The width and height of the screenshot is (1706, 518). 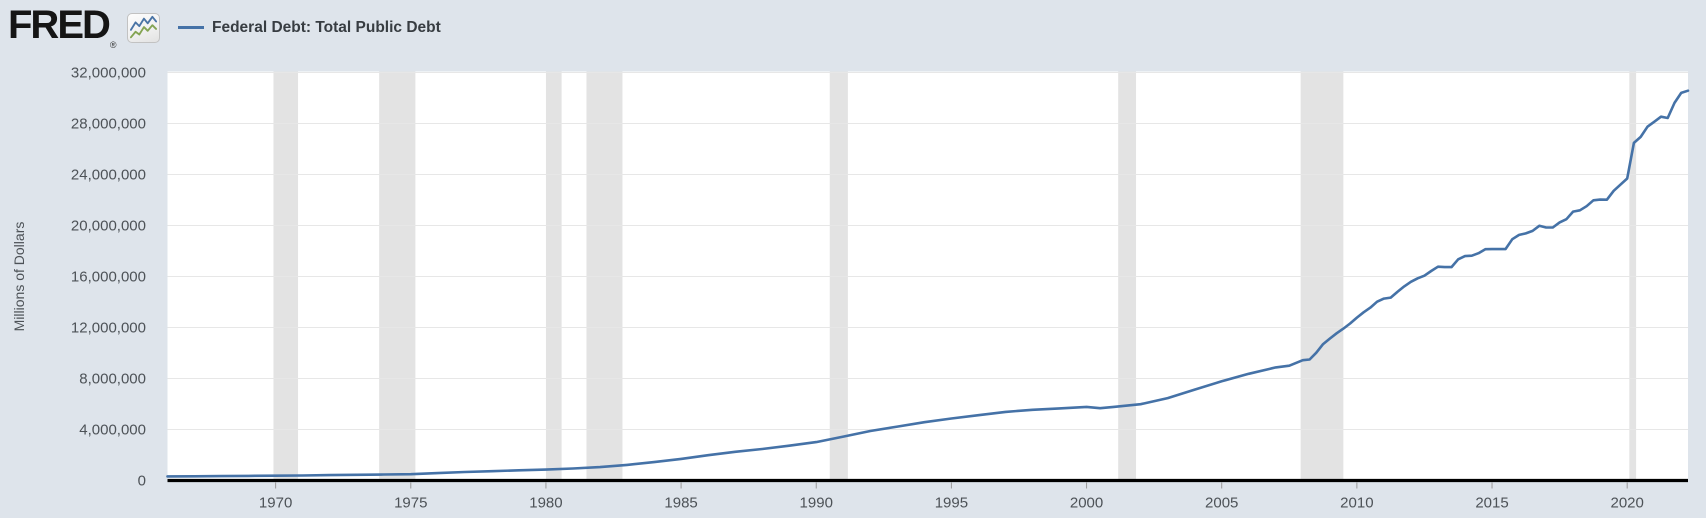 What do you see at coordinates (108, 175) in the screenshot?
I see `y-tick-label: 24,000,000` at bounding box center [108, 175].